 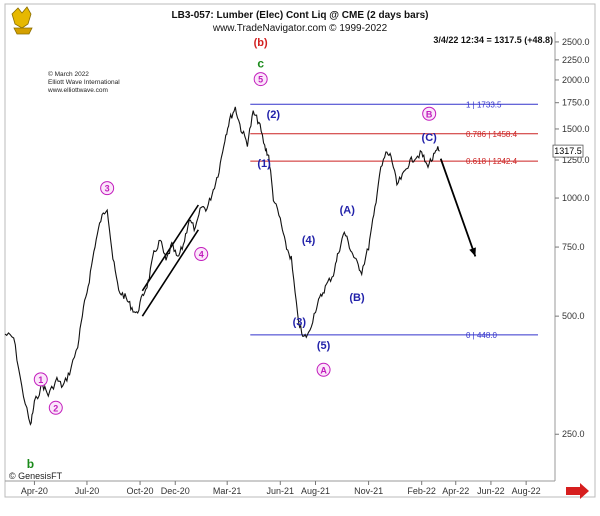 I want to click on wave-label: (5), so click(x=324, y=346).